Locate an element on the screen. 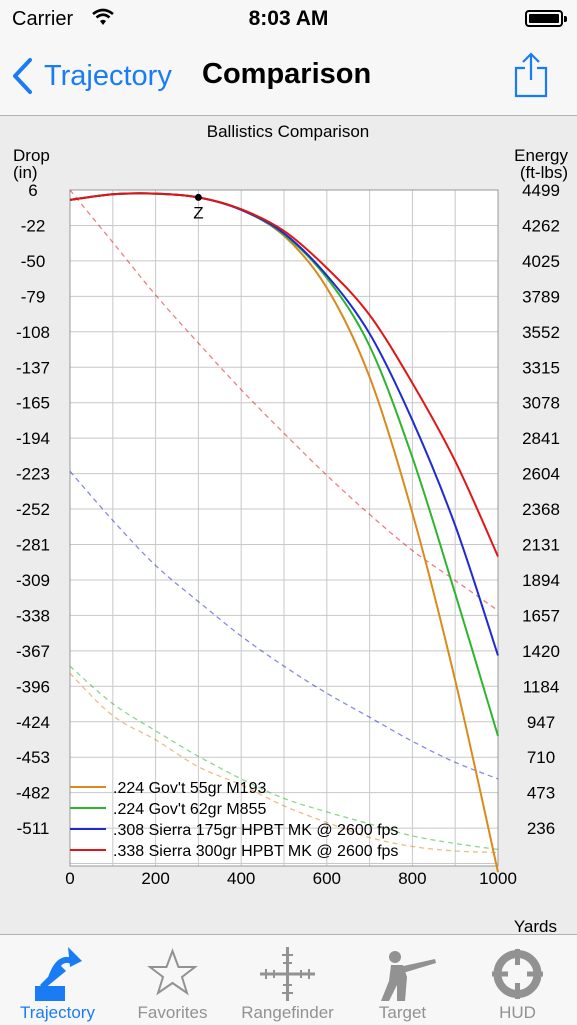 The height and width of the screenshot is (1025, 577). tab-target: Target is located at coordinates (402, 980).